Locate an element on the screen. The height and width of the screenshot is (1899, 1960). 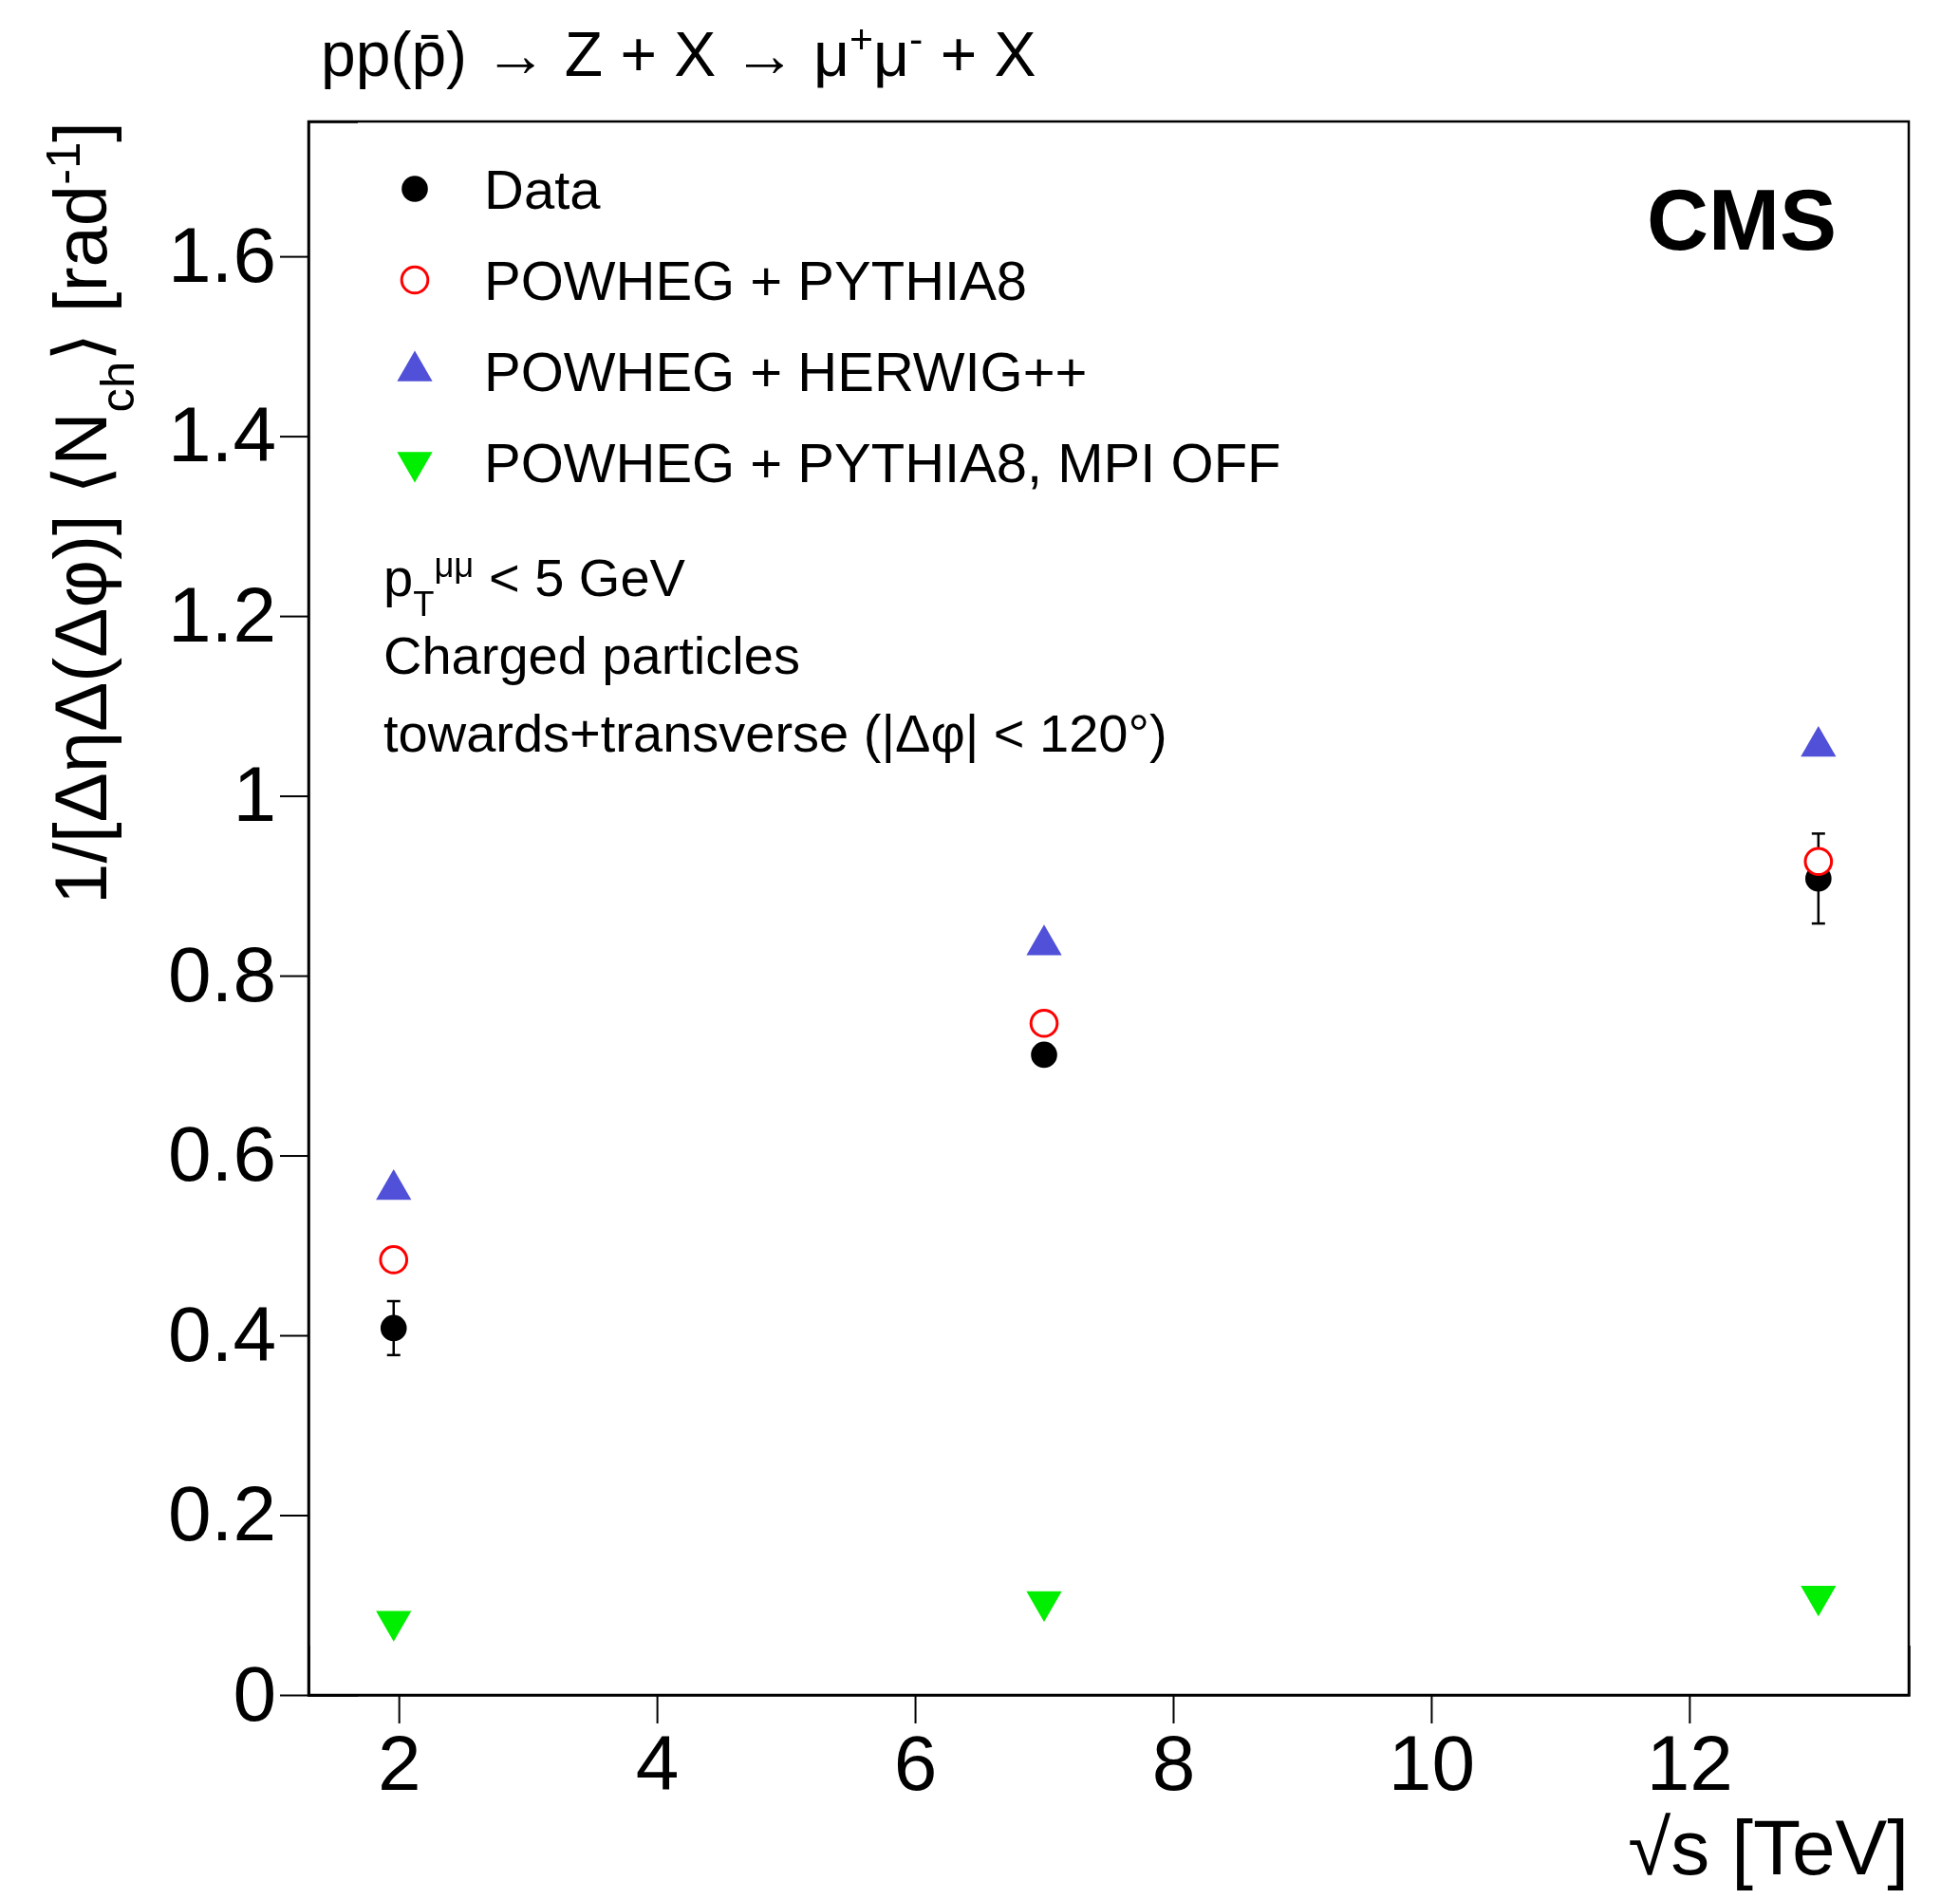
legend-label: POWHEG + PYTHIA8, MPI OFF is located at coordinates (883, 462).